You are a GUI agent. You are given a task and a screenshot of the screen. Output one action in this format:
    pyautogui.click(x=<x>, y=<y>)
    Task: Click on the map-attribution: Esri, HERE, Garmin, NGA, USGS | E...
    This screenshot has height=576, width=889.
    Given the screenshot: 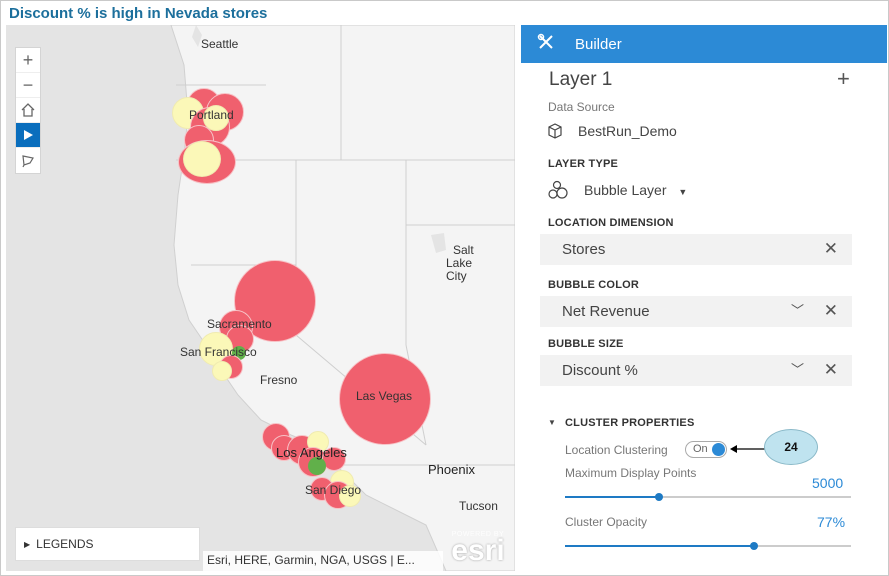 What is the action you would take?
    pyautogui.click(x=323, y=561)
    